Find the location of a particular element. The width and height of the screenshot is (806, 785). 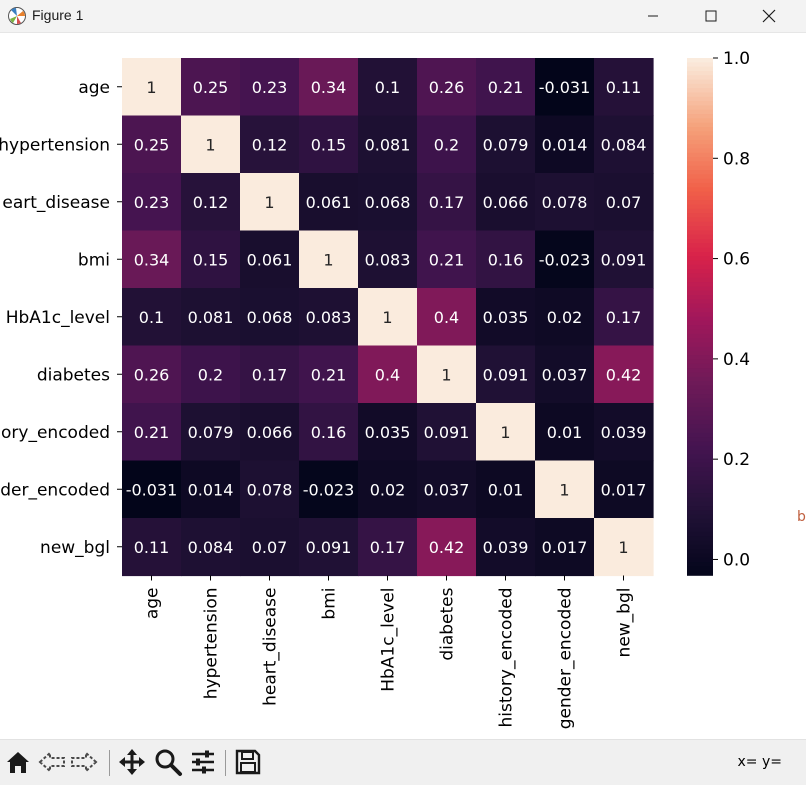

save-button is located at coordinates (248, 762).